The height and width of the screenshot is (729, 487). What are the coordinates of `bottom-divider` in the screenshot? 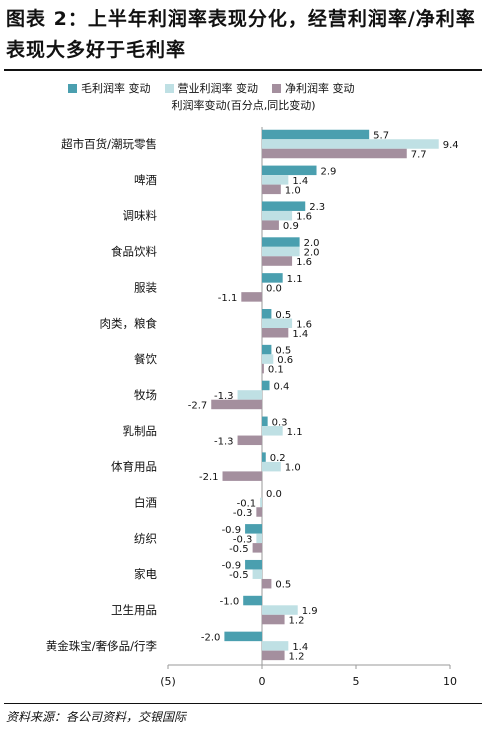 It's located at (243, 703).